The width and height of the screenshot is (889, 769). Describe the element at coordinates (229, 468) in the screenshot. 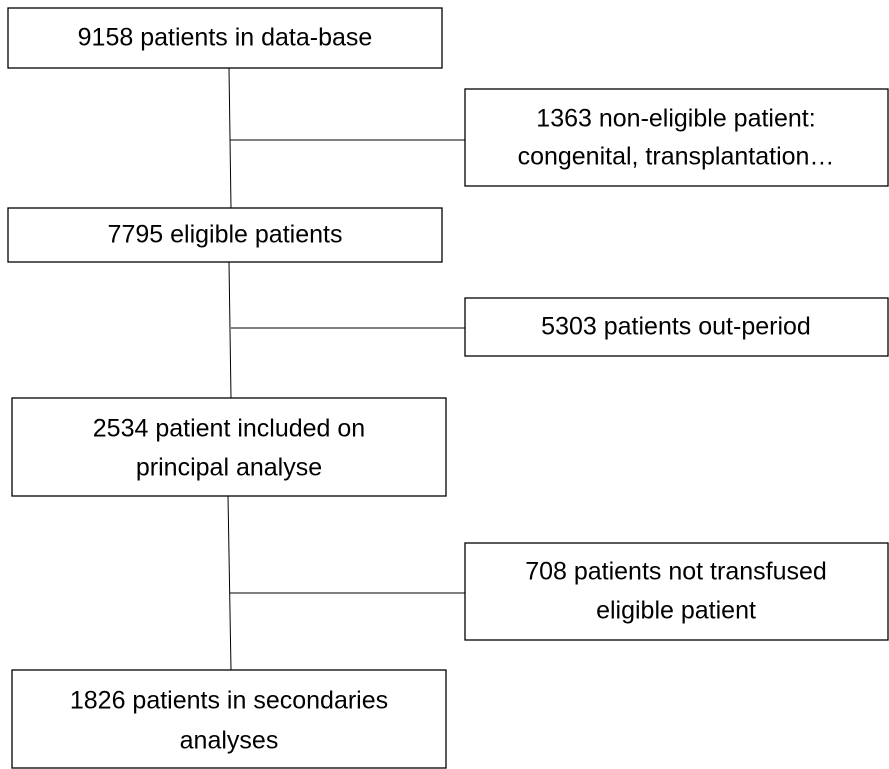

I see `box-text: principal analyse` at that location.